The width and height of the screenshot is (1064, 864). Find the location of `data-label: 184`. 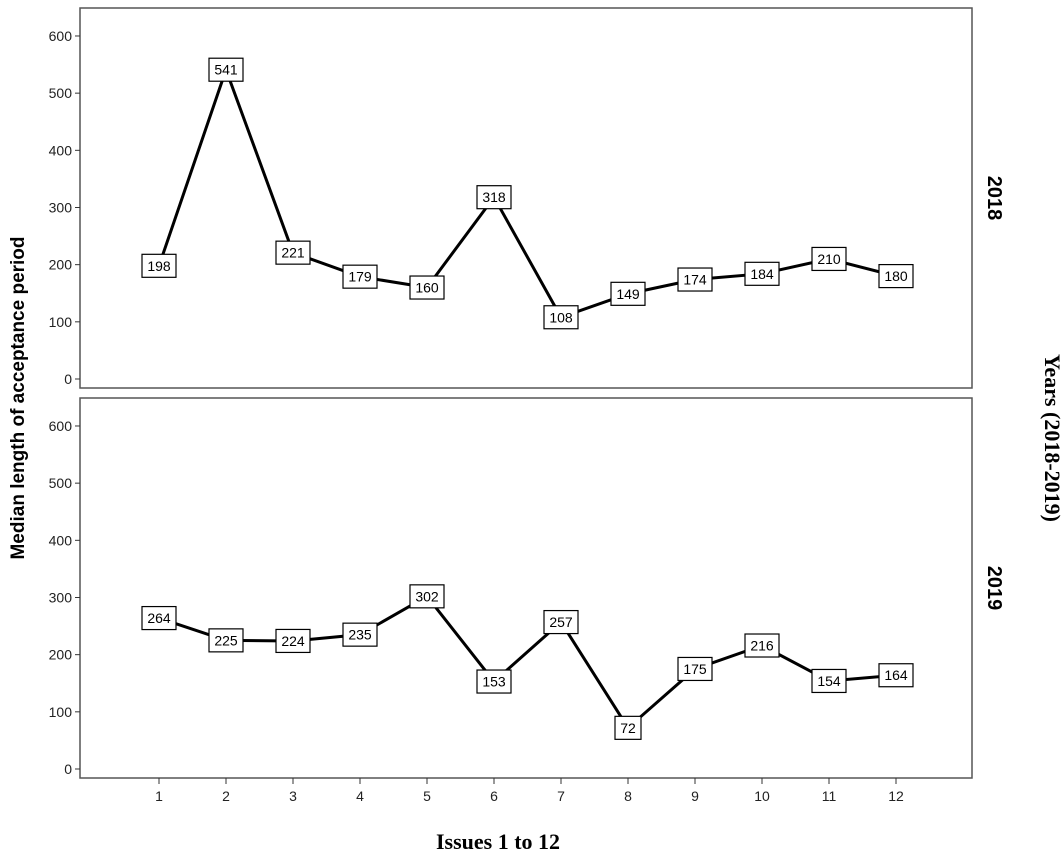

data-label: 184 is located at coordinates (762, 274).